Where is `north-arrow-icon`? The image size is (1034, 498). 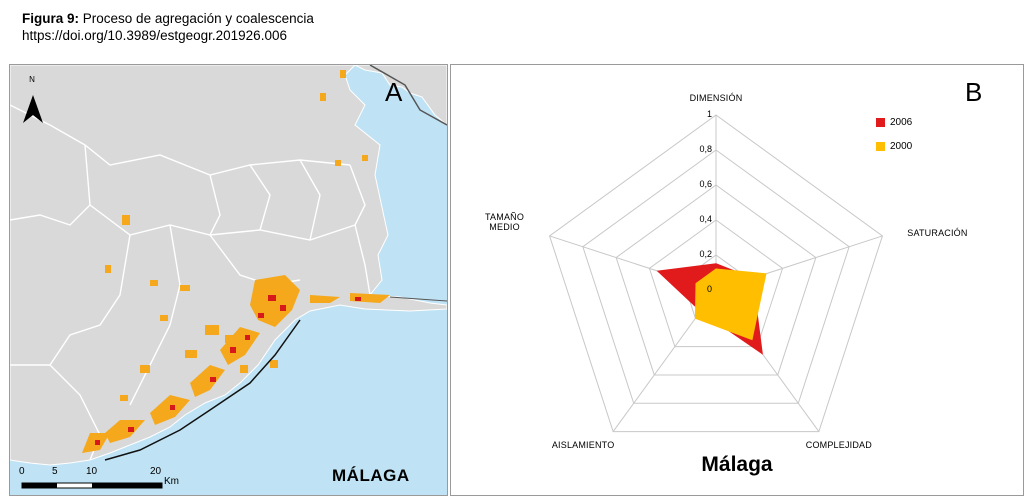 north-arrow-icon is located at coordinates (33, 109).